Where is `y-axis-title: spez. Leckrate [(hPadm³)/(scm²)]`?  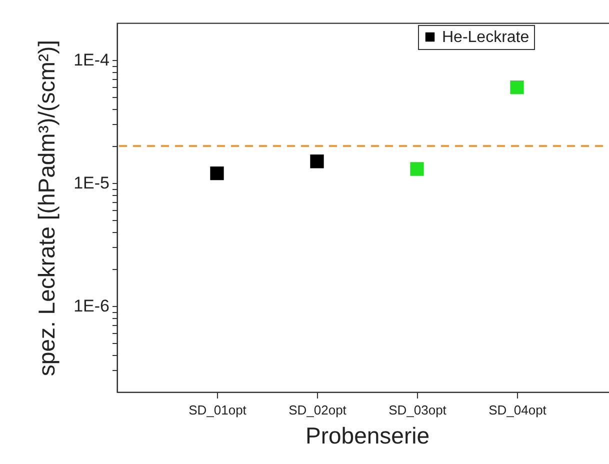 y-axis-title: spez. Leckrate [(hPadm³)/(scm²)] is located at coordinates (47, 208).